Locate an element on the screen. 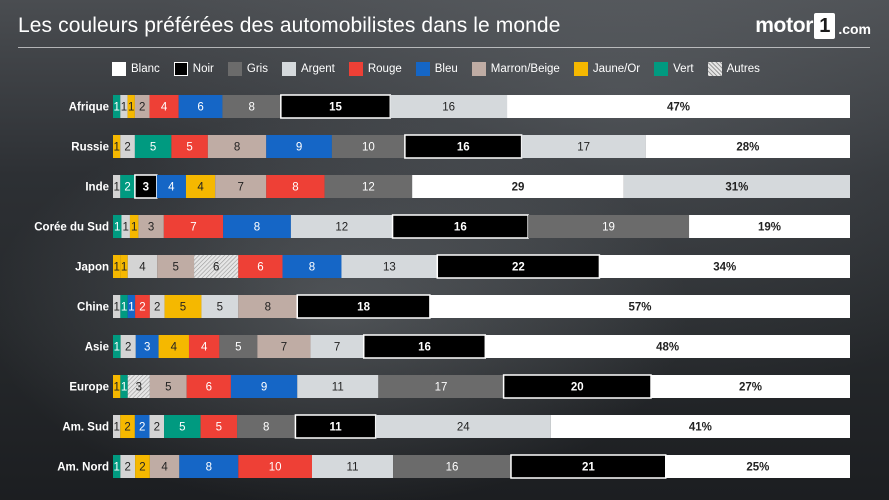 This screenshot has width=889, height=500. bar-segment-label: 5 is located at coordinates (219, 428).